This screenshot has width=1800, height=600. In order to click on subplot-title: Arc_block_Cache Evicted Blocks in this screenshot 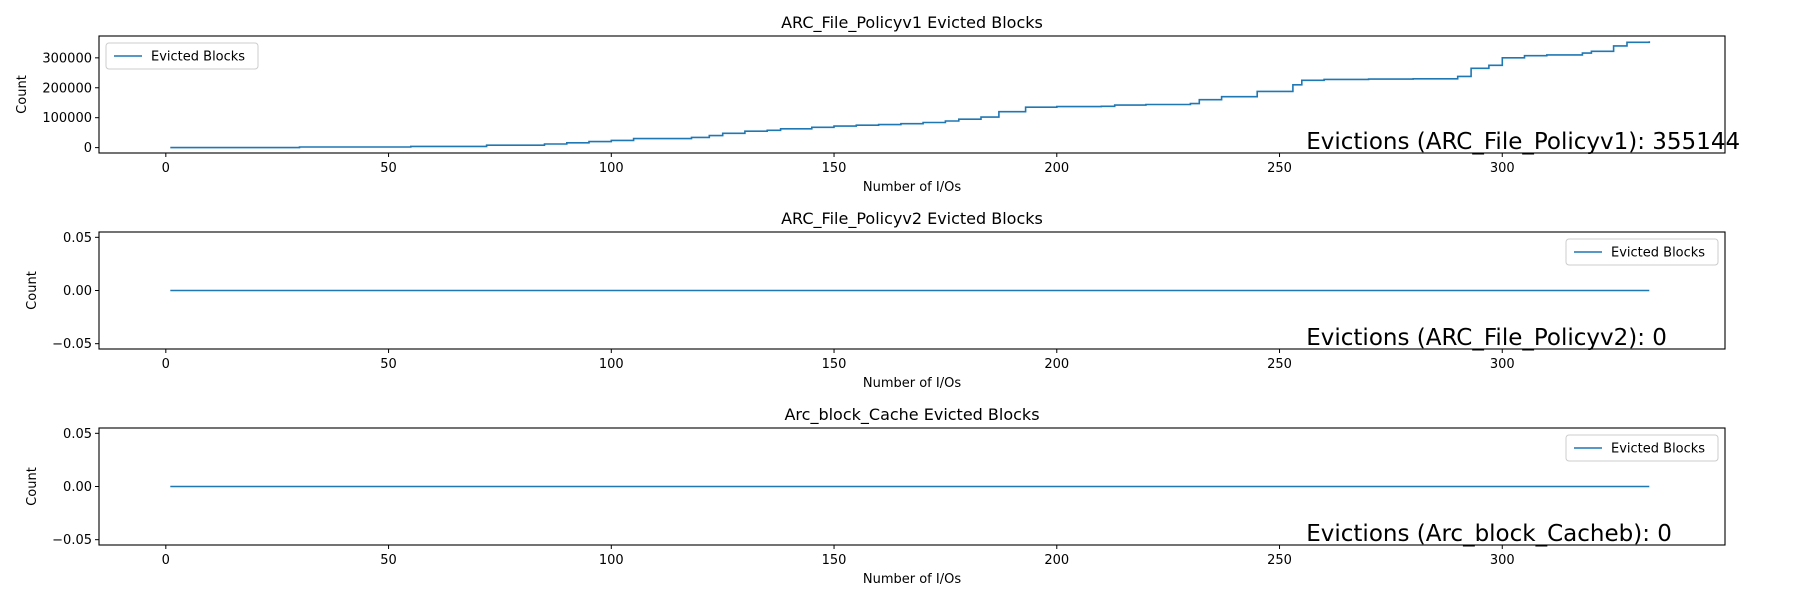, I will do `click(911, 415)`.